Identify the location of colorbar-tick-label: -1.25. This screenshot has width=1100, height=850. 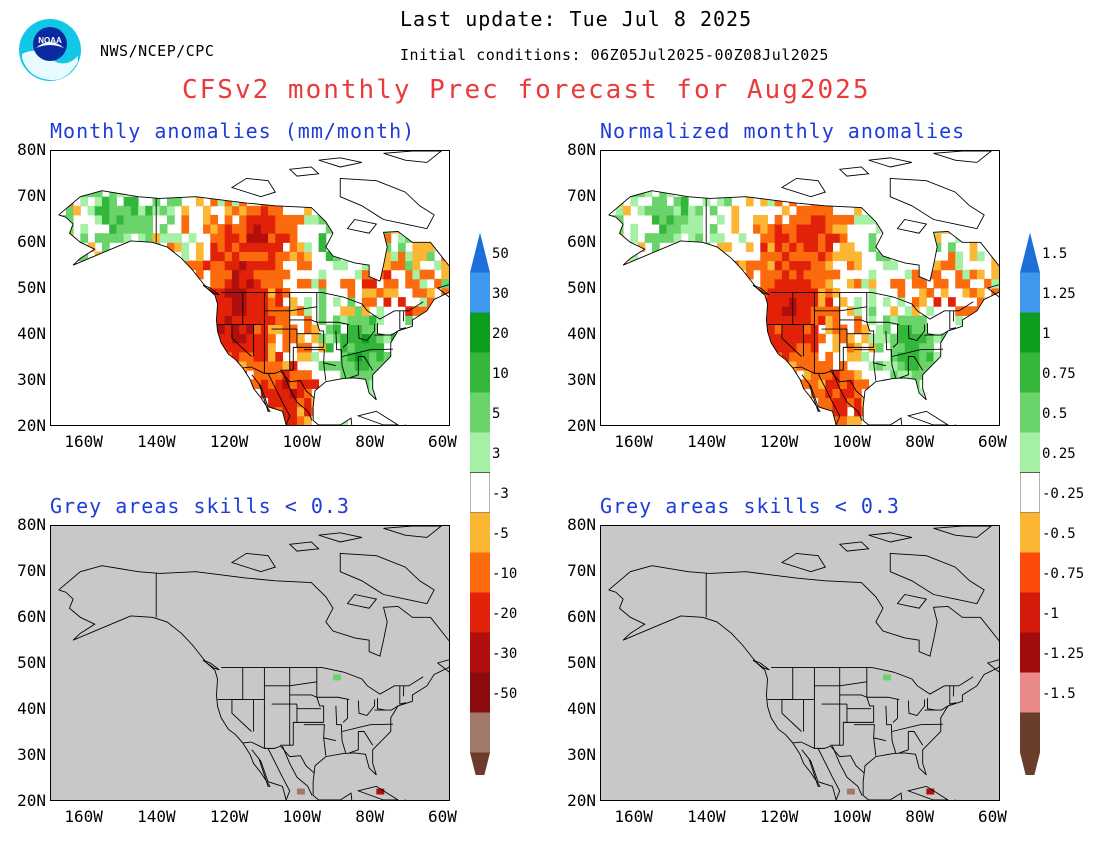
(1063, 654).